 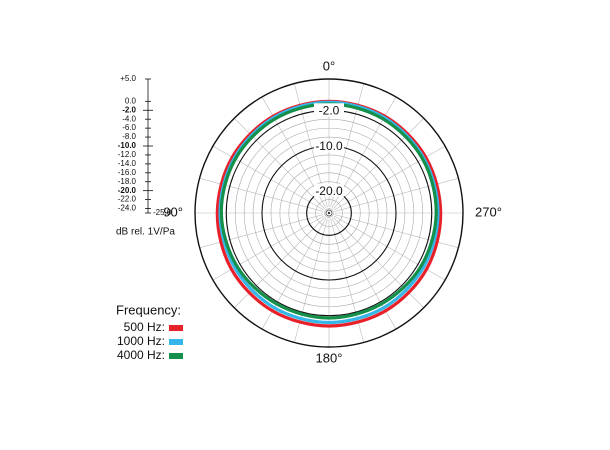 What do you see at coordinates (127, 172) in the screenshot?
I see `scale-label: -16.0` at bounding box center [127, 172].